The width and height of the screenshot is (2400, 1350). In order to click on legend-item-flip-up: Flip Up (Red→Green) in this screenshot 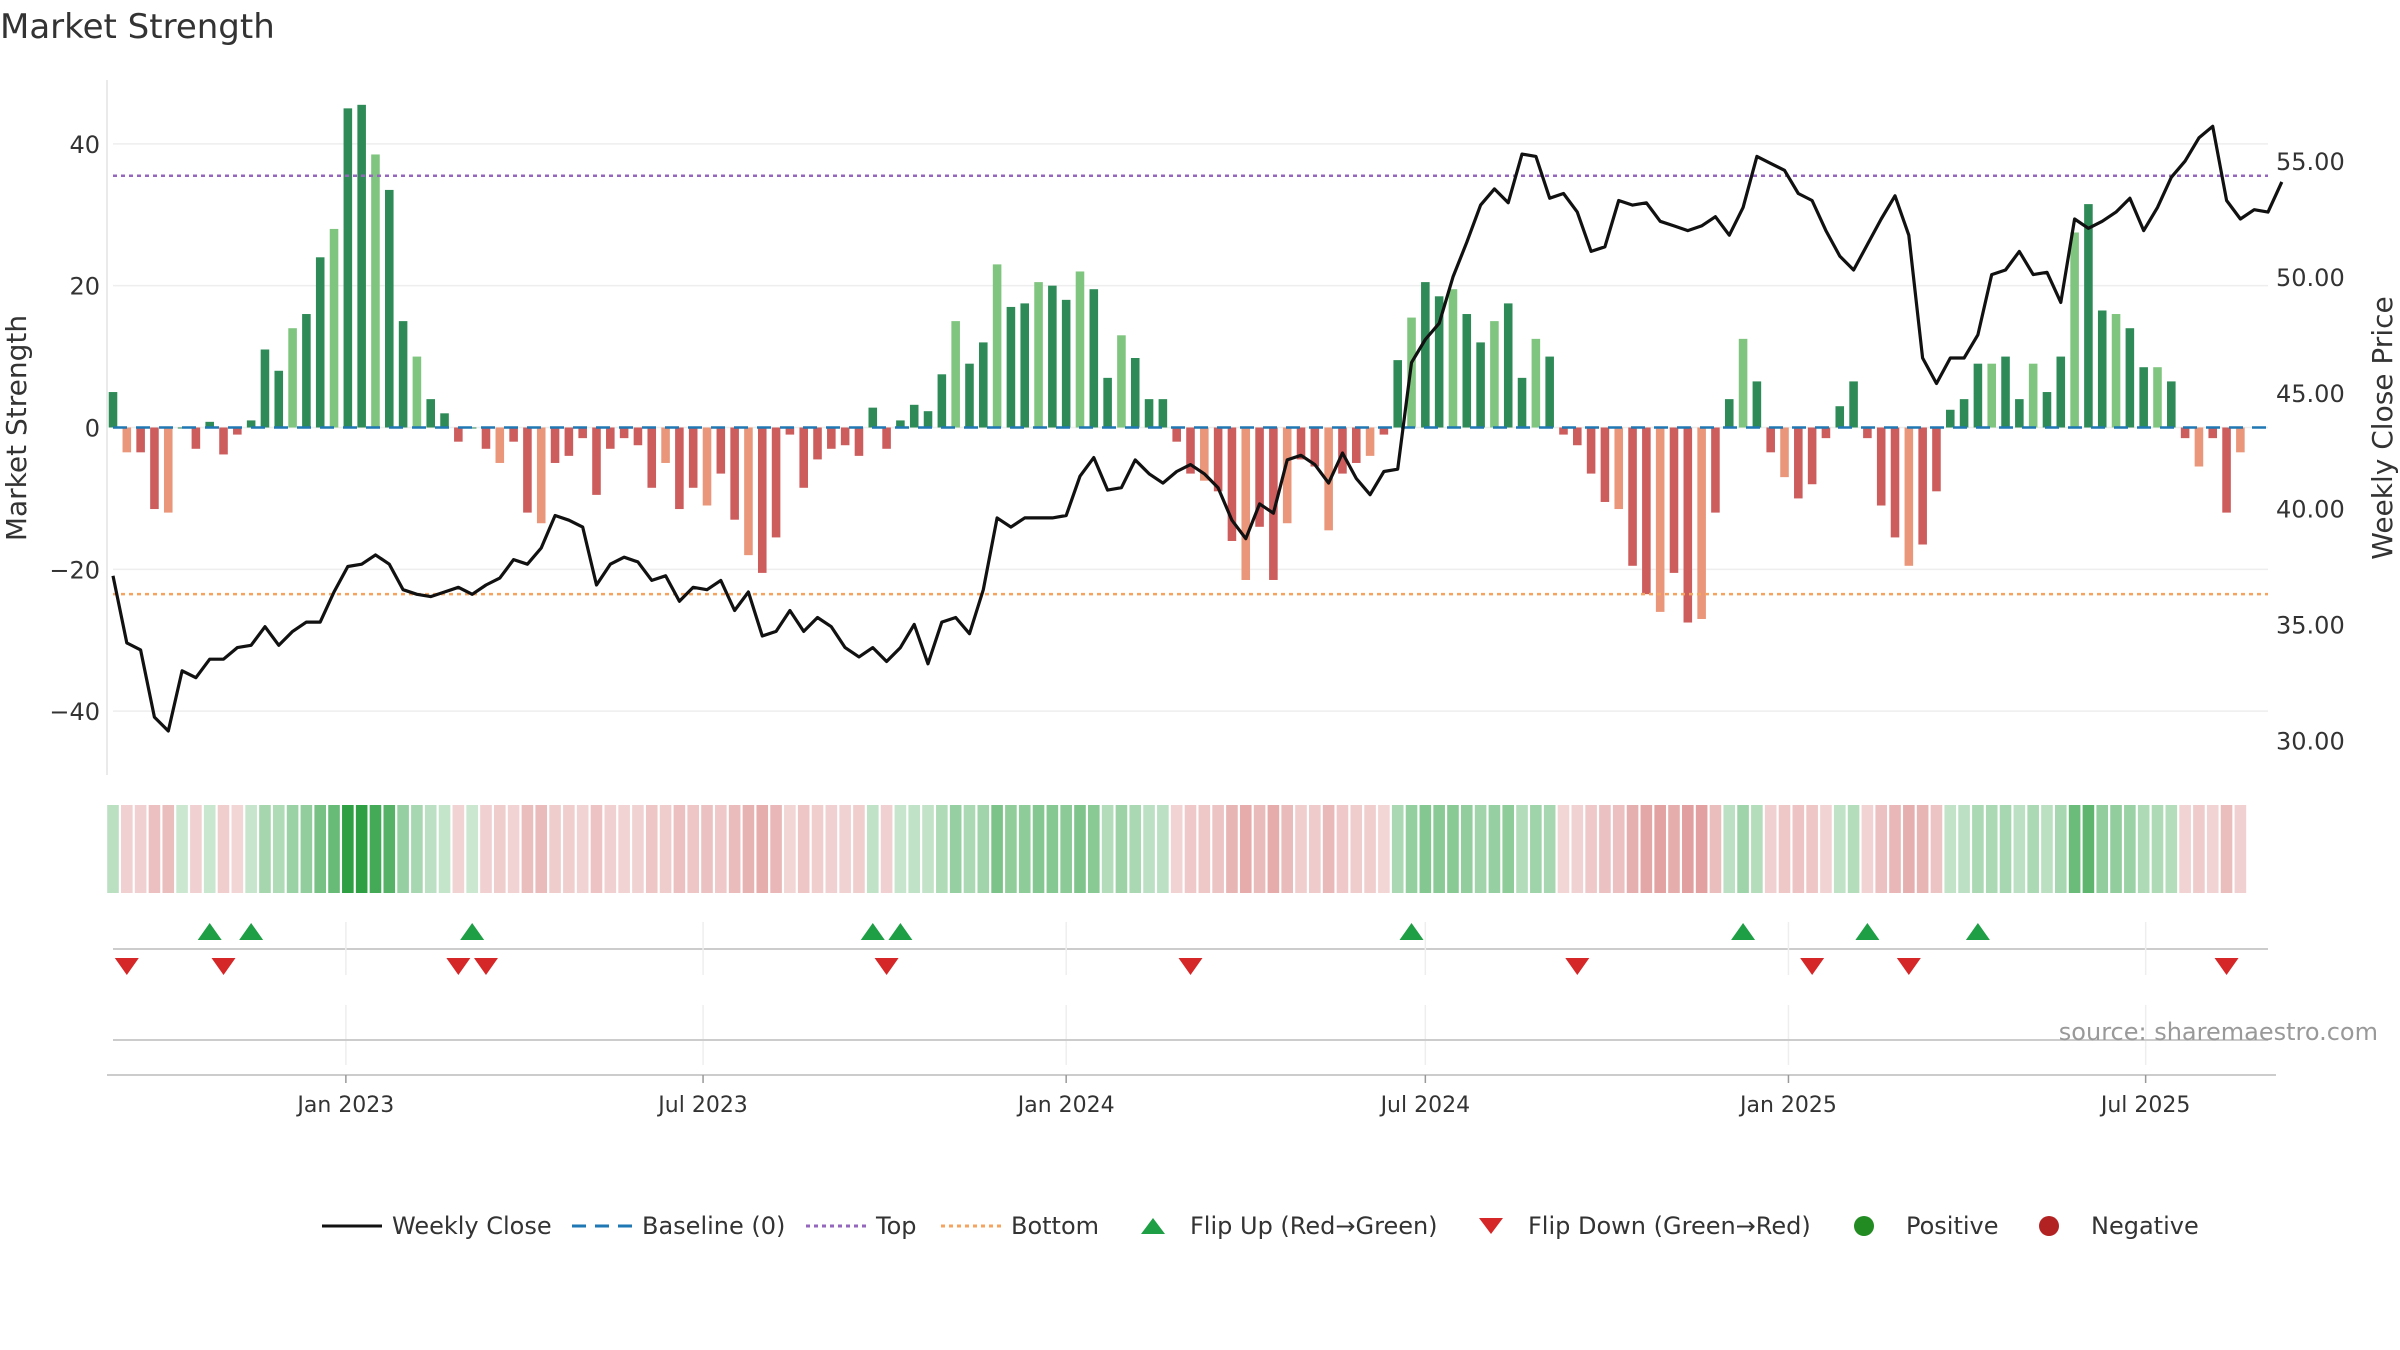, I will do `click(1288, 1226)`.